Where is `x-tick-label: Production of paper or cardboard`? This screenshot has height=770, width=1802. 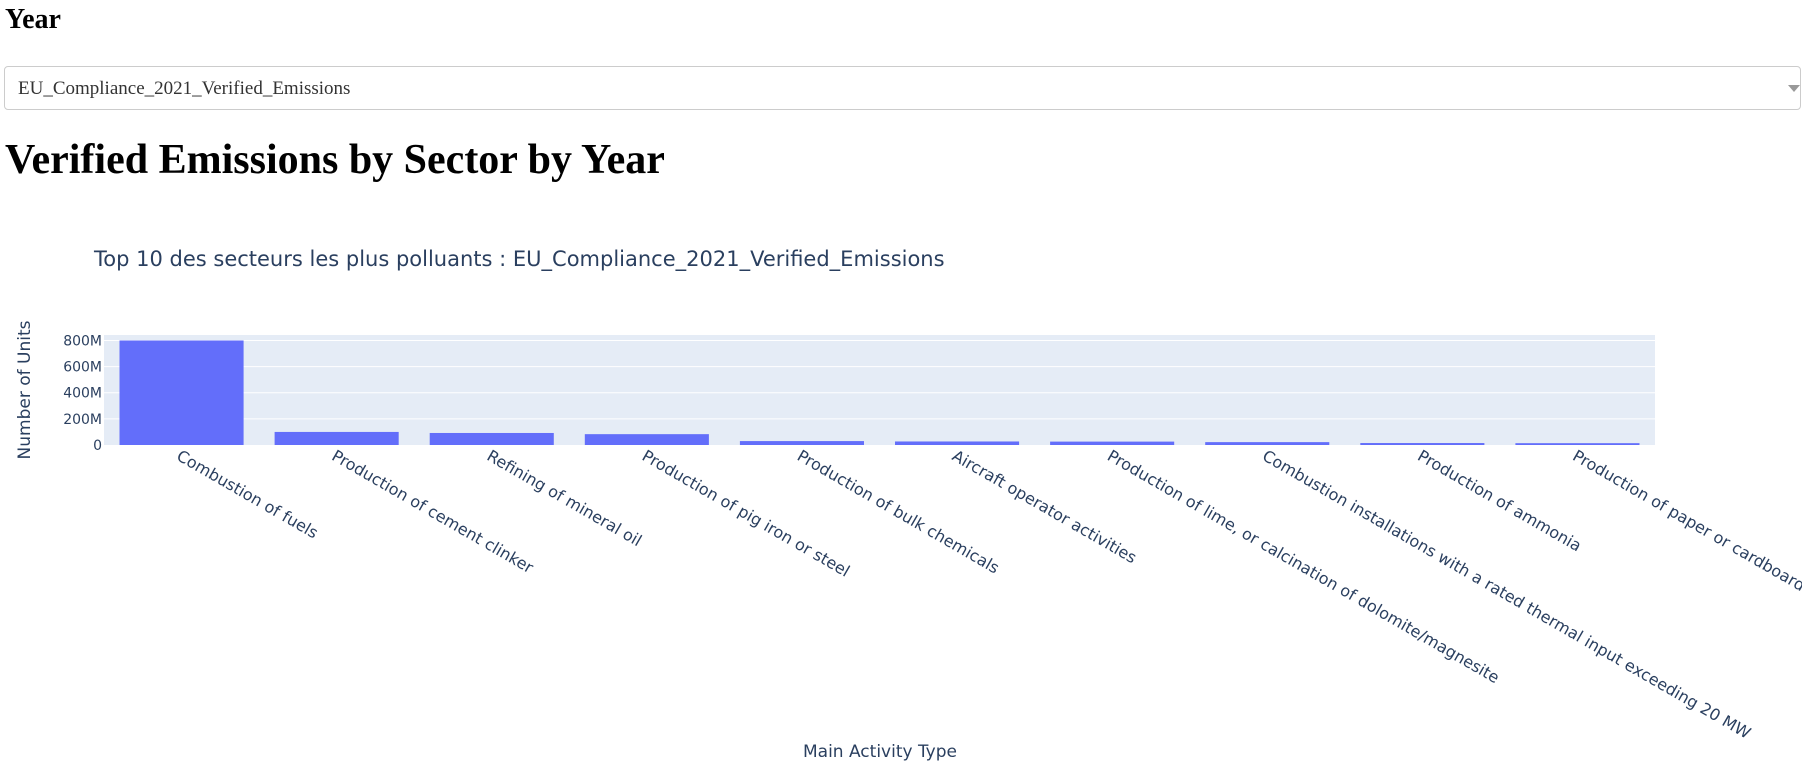 x-tick-label: Production of paper or cardboard is located at coordinates (1685, 520).